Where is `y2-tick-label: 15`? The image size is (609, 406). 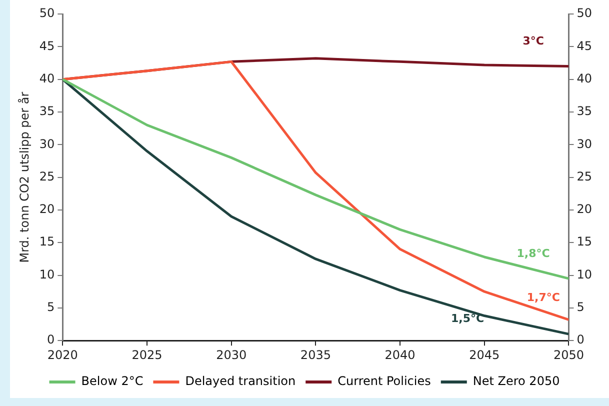 y2-tick-label: 15 is located at coordinates (584, 241).